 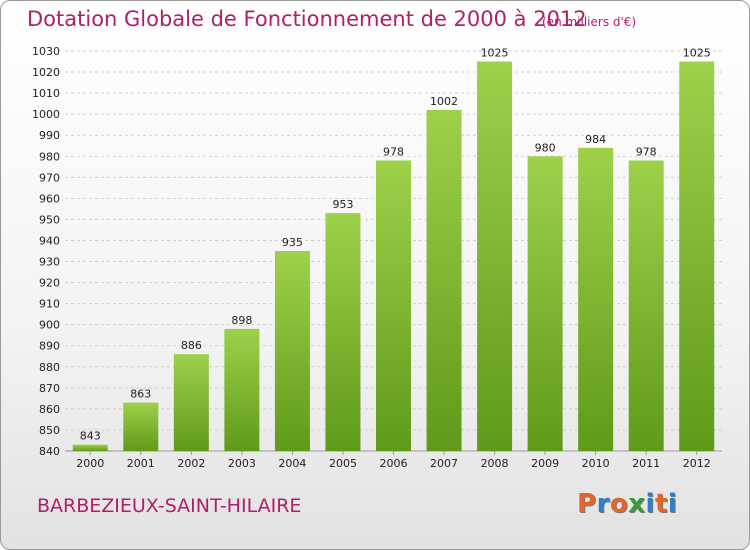 What do you see at coordinates (394, 463) in the screenshot?
I see `x-tick-label-2006: 2006` at bounding box center [394, 463].